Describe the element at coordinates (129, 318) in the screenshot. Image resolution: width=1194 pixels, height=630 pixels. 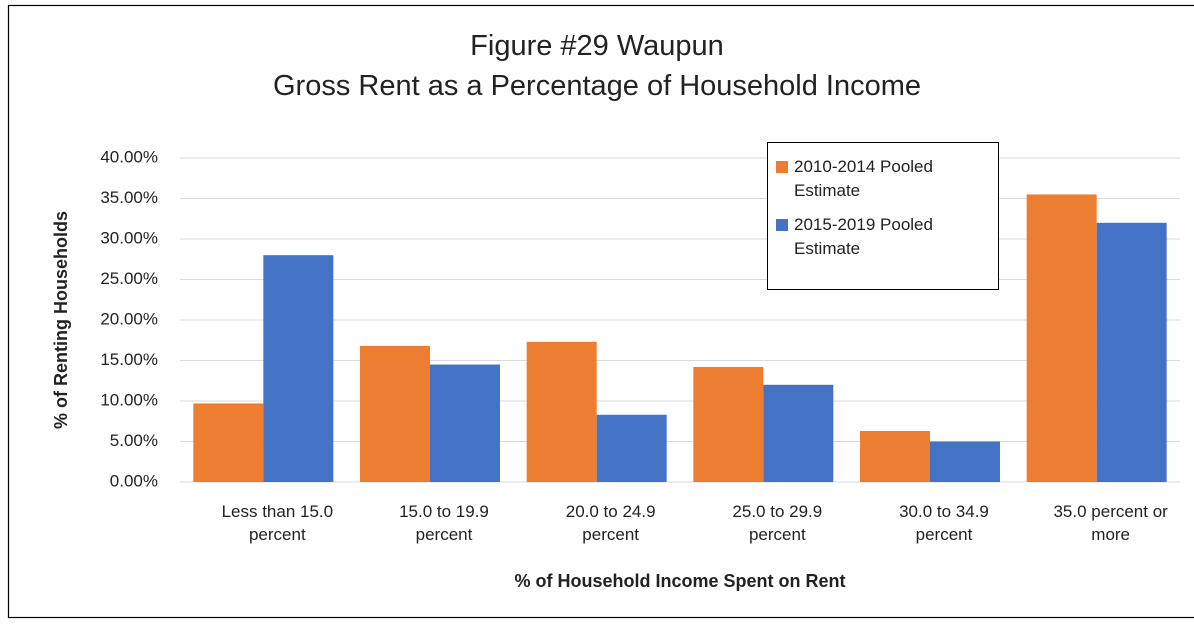
I see `y-tick-label: 20.00%` at that location.